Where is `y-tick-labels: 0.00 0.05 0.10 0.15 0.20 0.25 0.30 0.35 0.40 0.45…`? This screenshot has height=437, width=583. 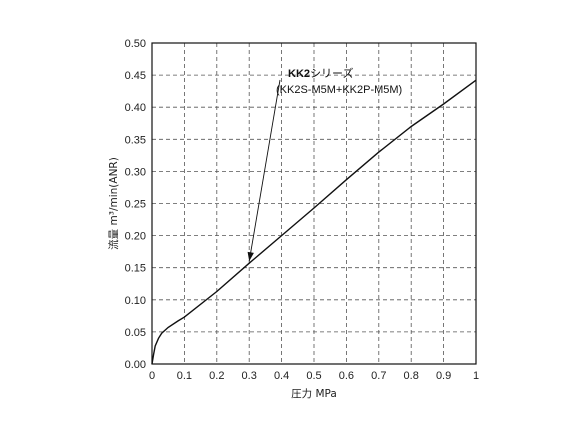 y-tick-labels: 0.00 0.05 0.10 0.15 0.20 0.25 0.30 0.35 0.40 0.45… is located at coordinates (135, 204).